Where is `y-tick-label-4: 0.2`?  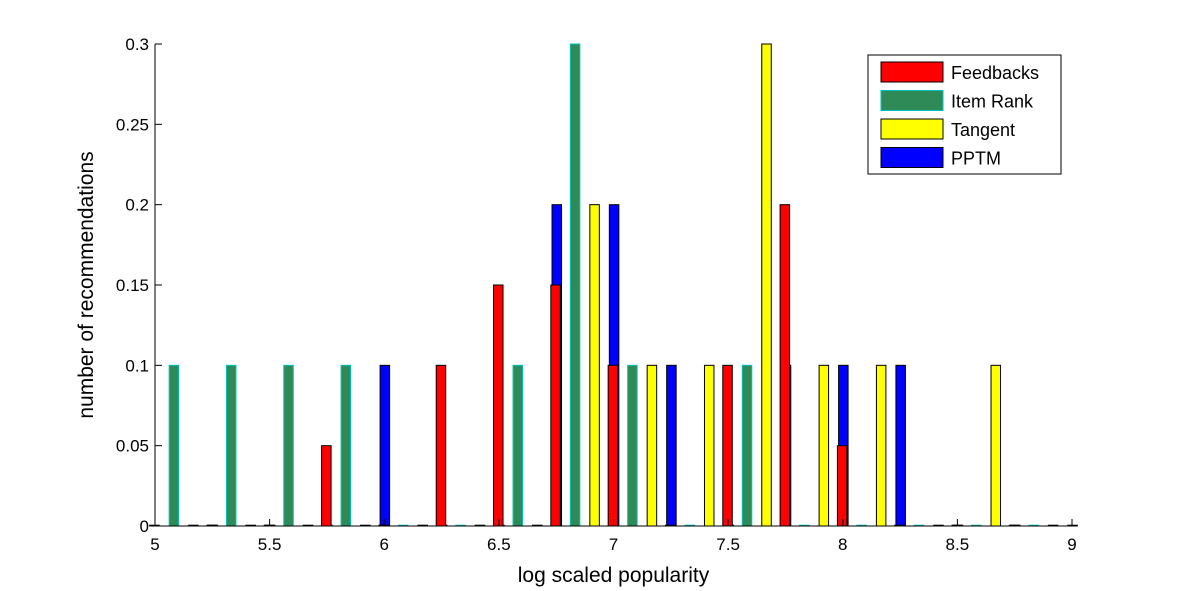 y-tick-label-4: 0.2 is located at coordinates (137, 205).